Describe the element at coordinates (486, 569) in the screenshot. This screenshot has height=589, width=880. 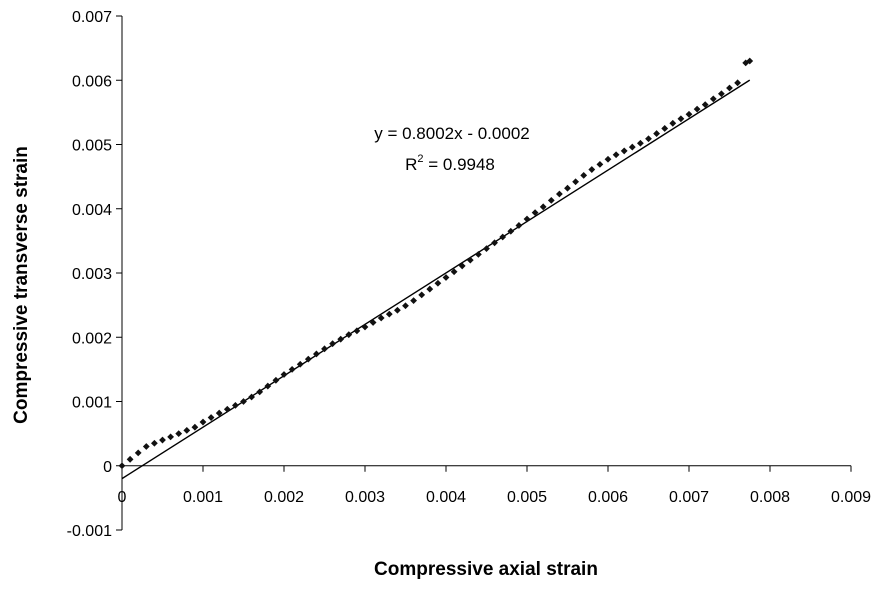
I see `x-axis-title: Compressive axial strain` at that location.